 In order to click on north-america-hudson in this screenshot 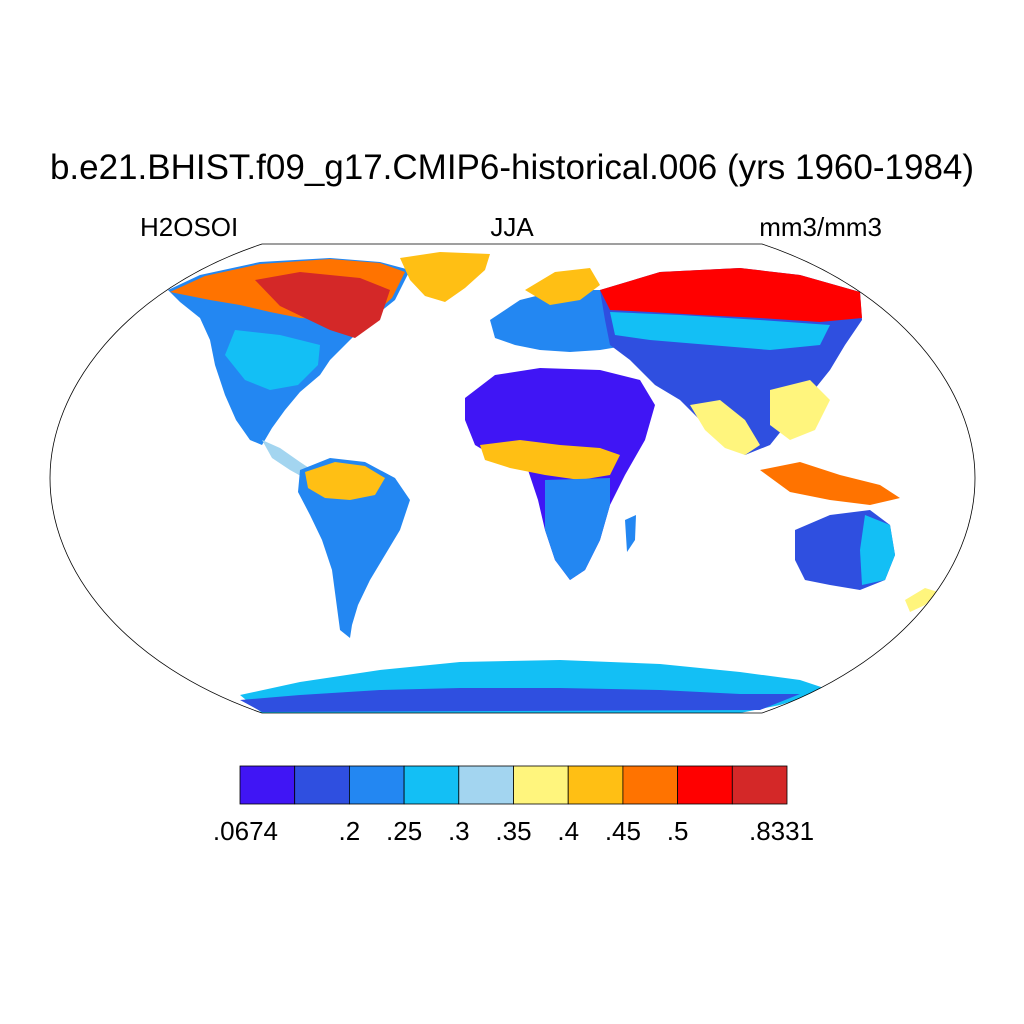, I will do `click(322, 305)`.